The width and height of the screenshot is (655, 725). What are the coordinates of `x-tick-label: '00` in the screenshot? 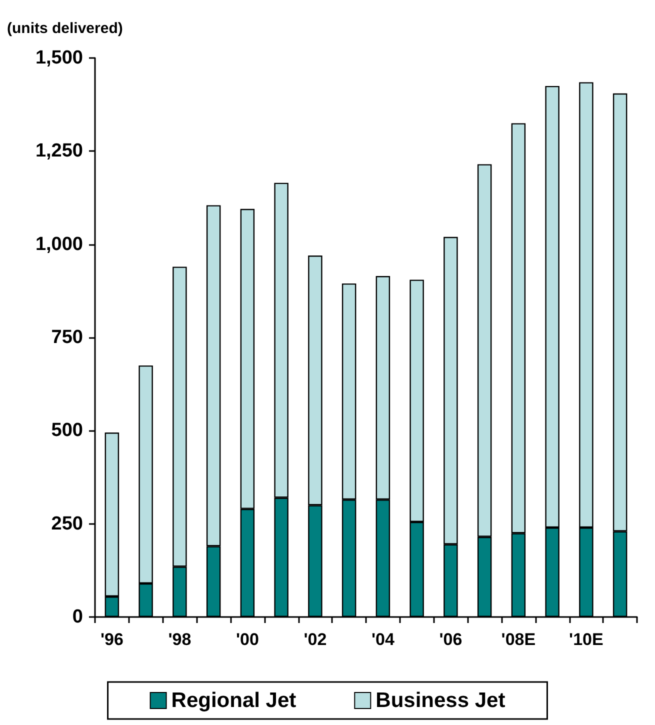 It's located at (247, 639).